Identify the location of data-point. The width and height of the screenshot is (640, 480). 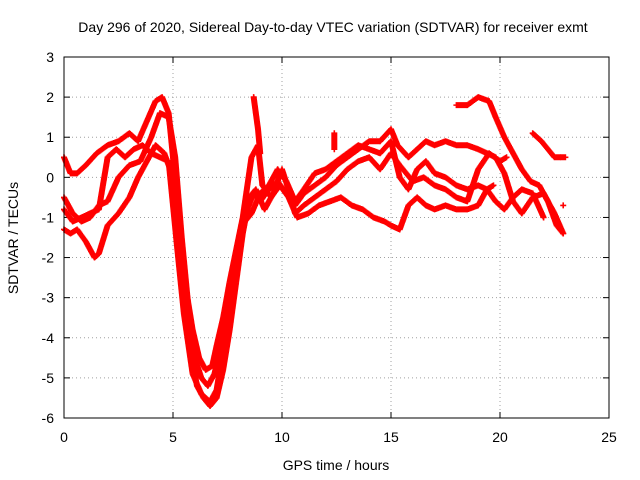
(563, 205).